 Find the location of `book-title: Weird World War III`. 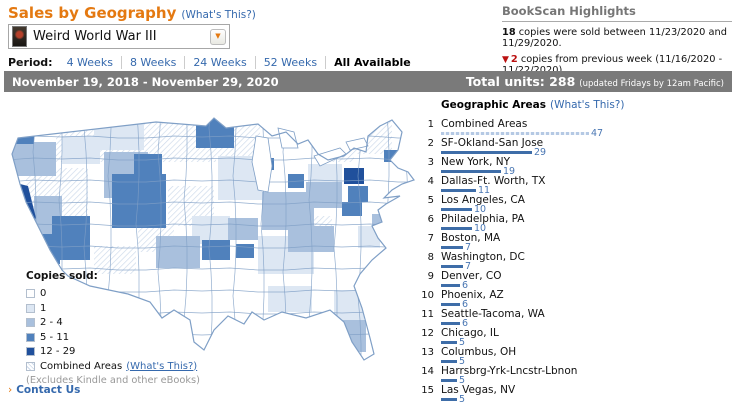

book-title: Weird World War III is located at coordinates (95, 36).